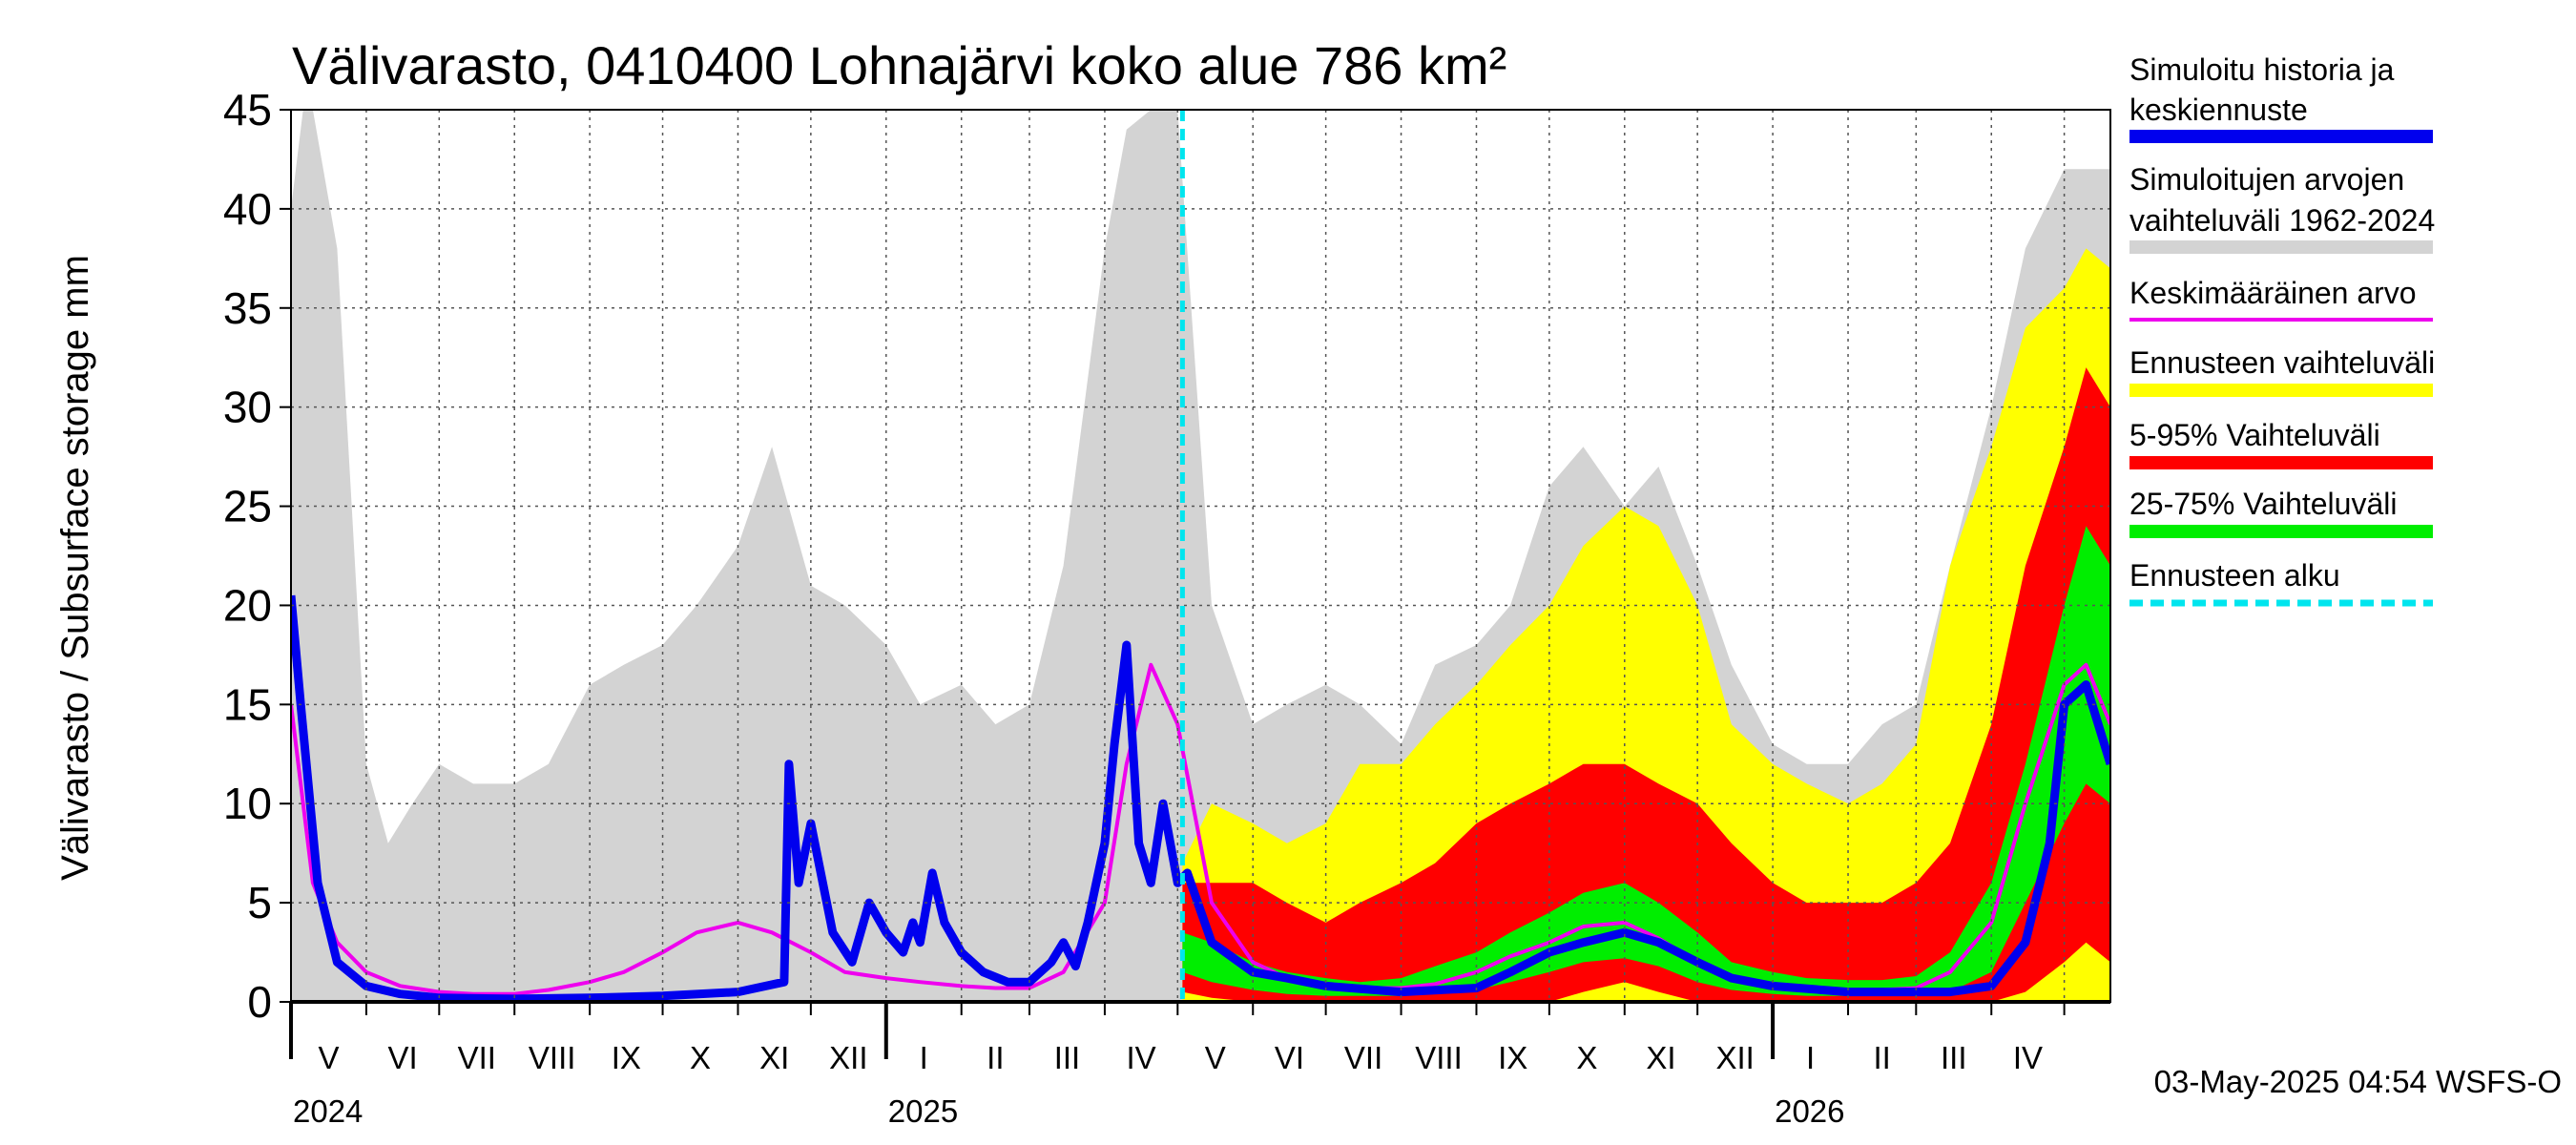 This screenshot has height=1145, width=2576. Describe the element at coordinates (2254, 435) in the screenshot. I see `legend-label: 5-95% Vaihteluväli` at that location.